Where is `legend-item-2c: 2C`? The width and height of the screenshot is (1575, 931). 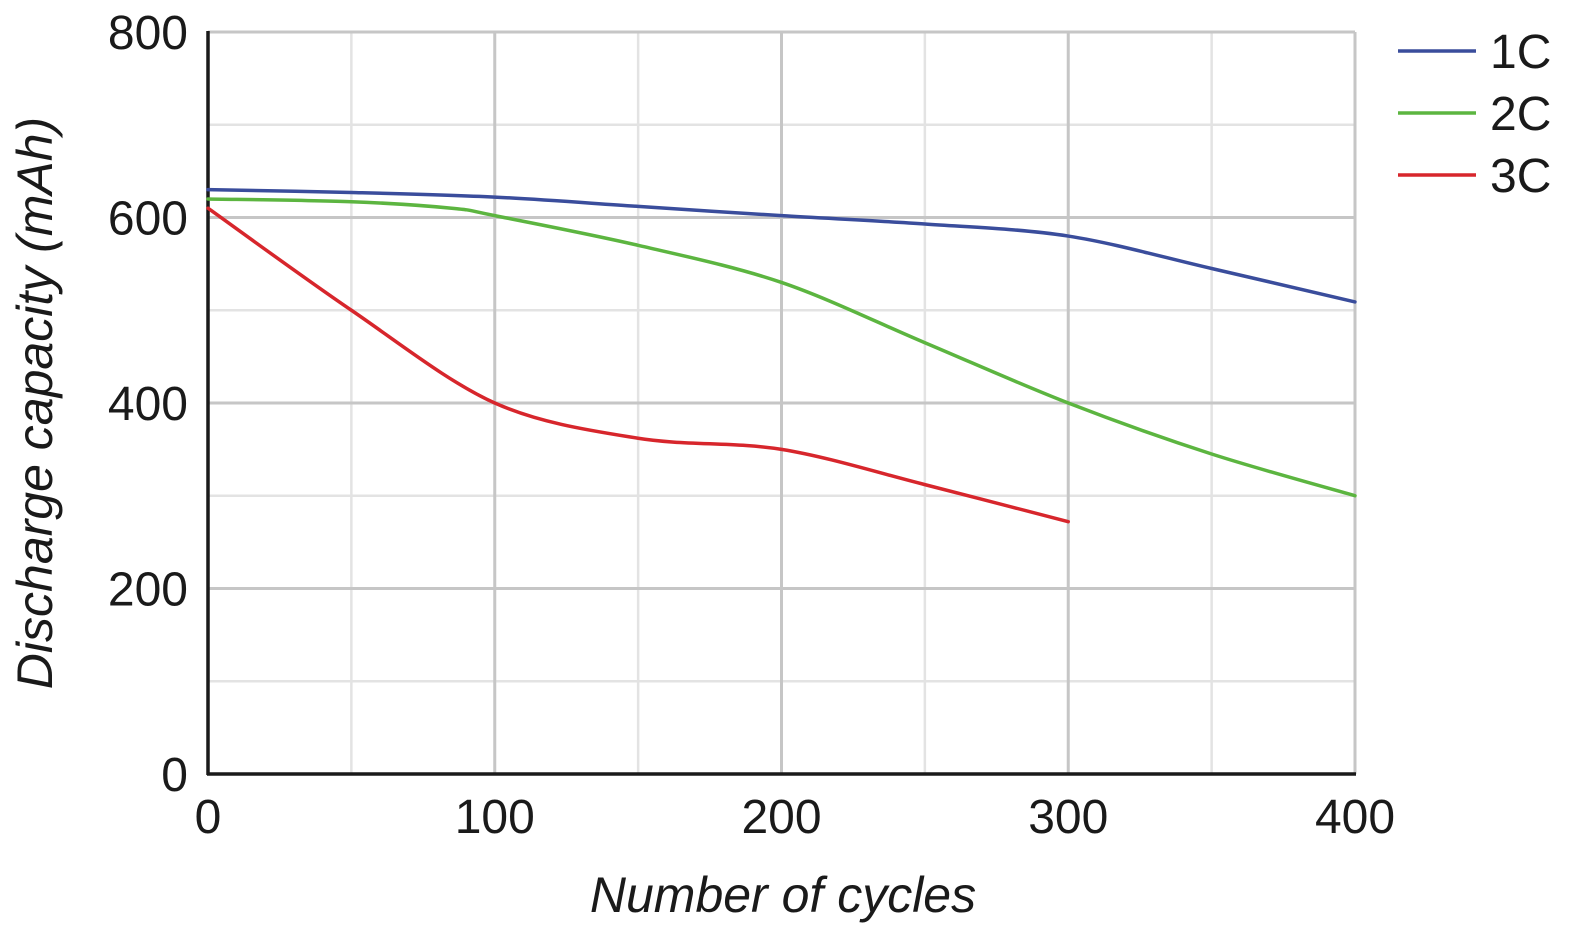
legend-item-2c: 2C is located at coordinates (1474, 114).